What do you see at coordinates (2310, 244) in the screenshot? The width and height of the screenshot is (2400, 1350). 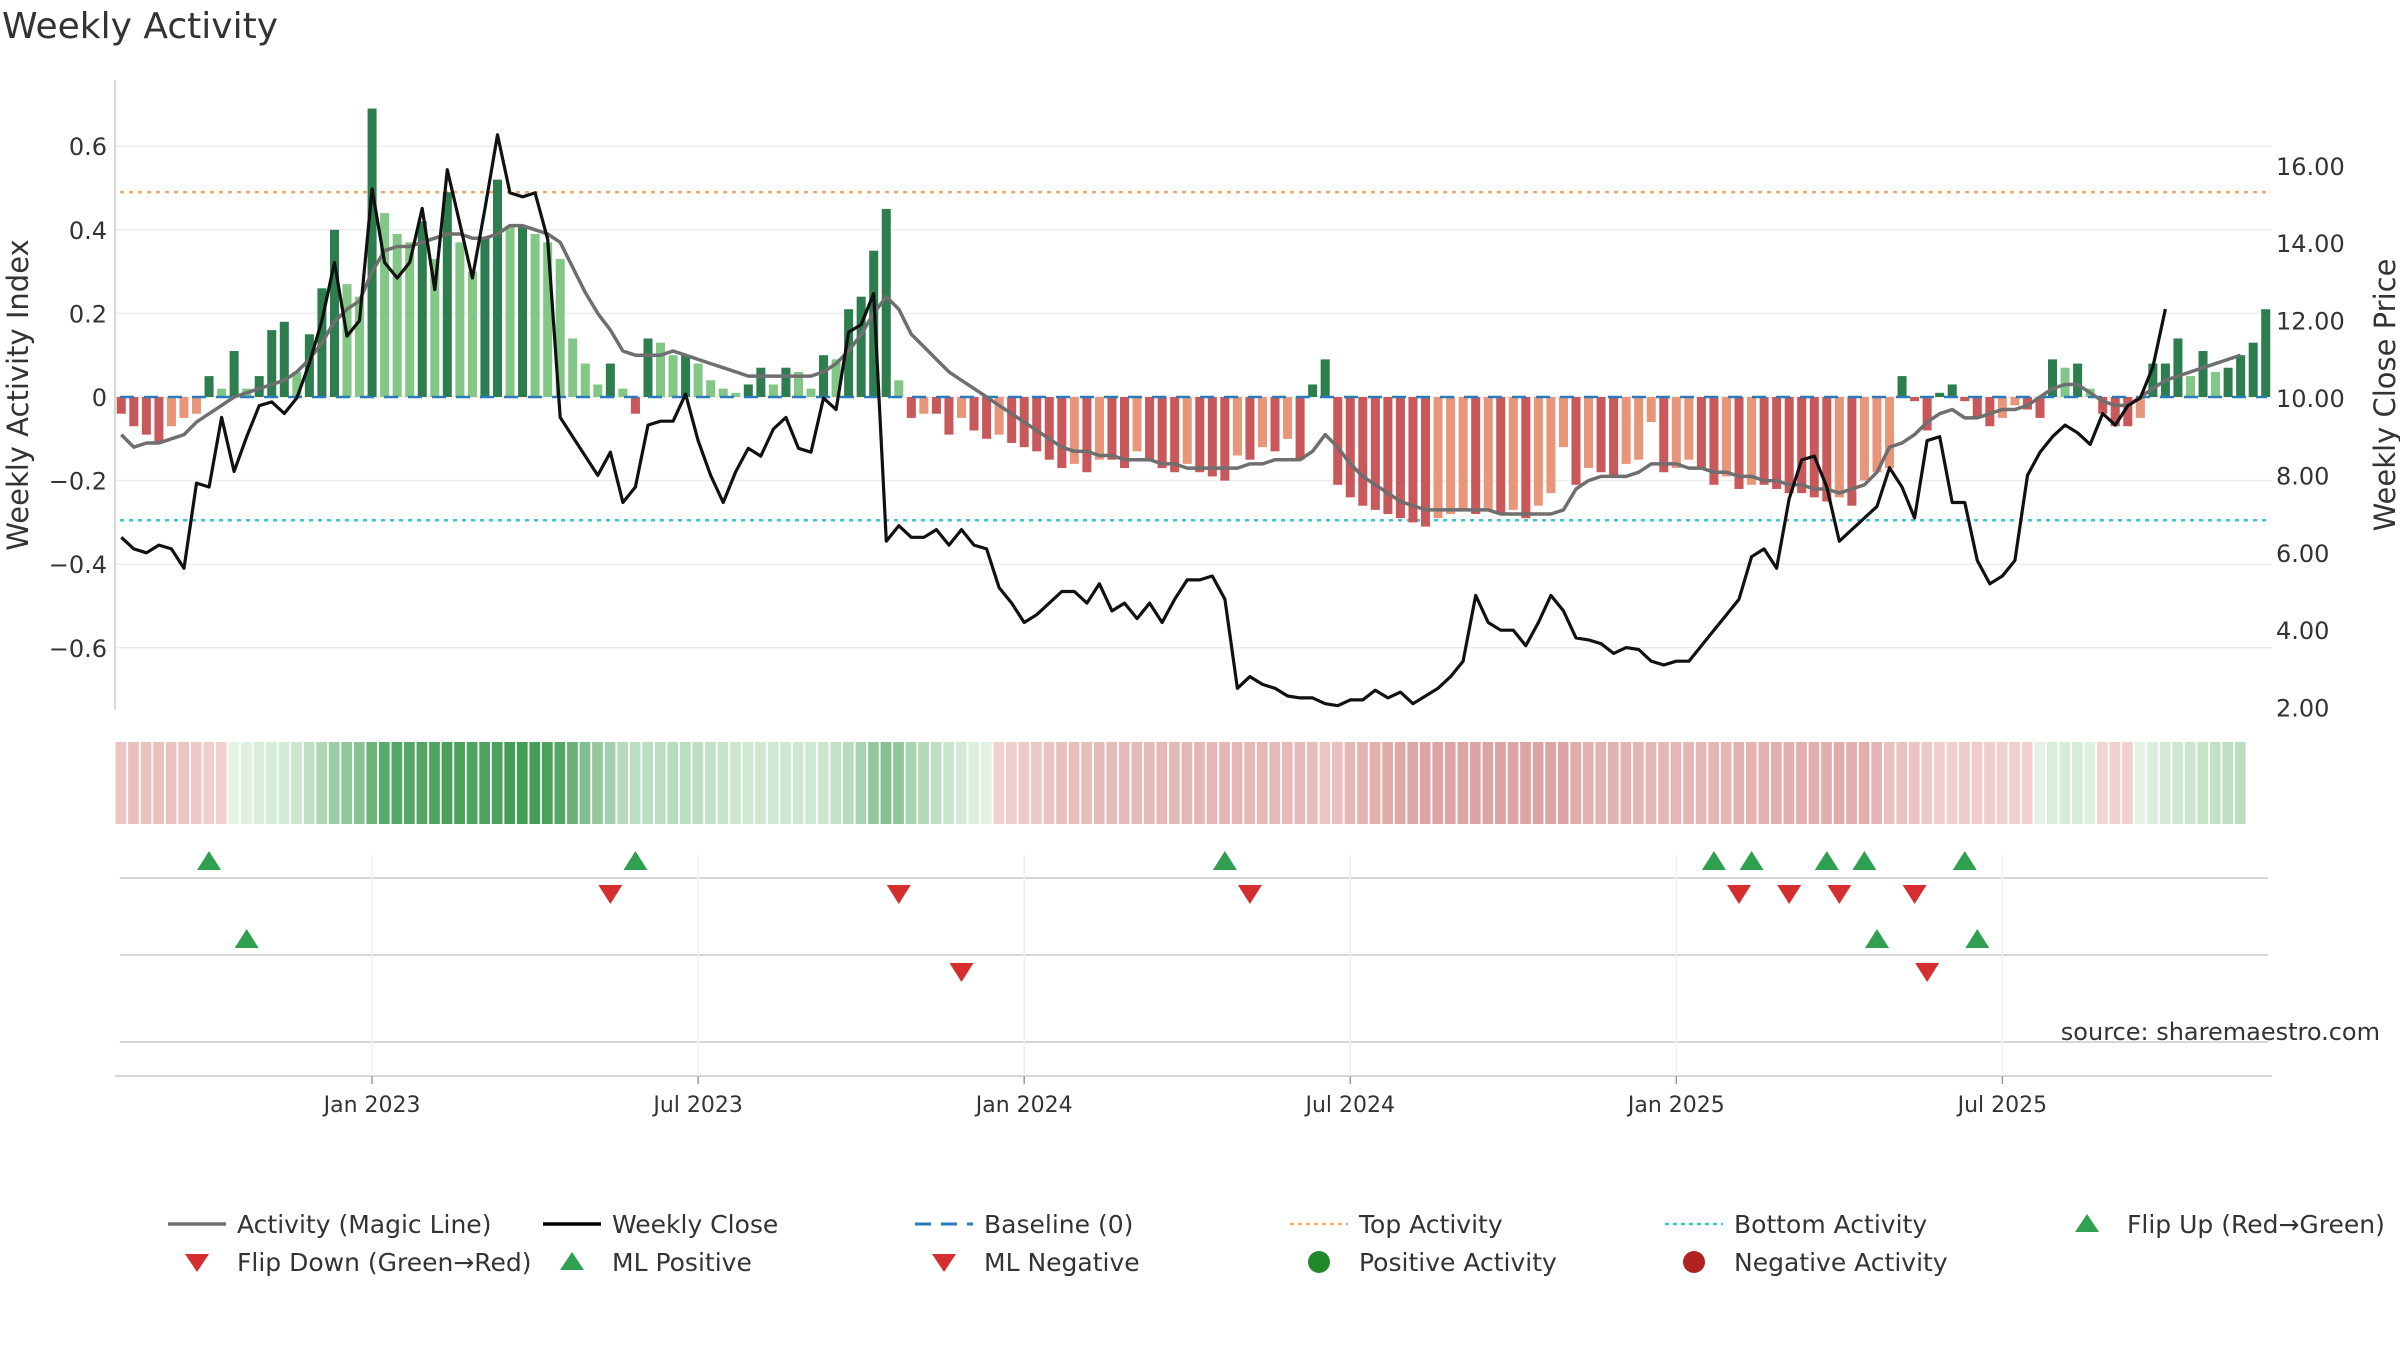 I see `right-tick-label: 14.00` at bounding box center [2310, 244].